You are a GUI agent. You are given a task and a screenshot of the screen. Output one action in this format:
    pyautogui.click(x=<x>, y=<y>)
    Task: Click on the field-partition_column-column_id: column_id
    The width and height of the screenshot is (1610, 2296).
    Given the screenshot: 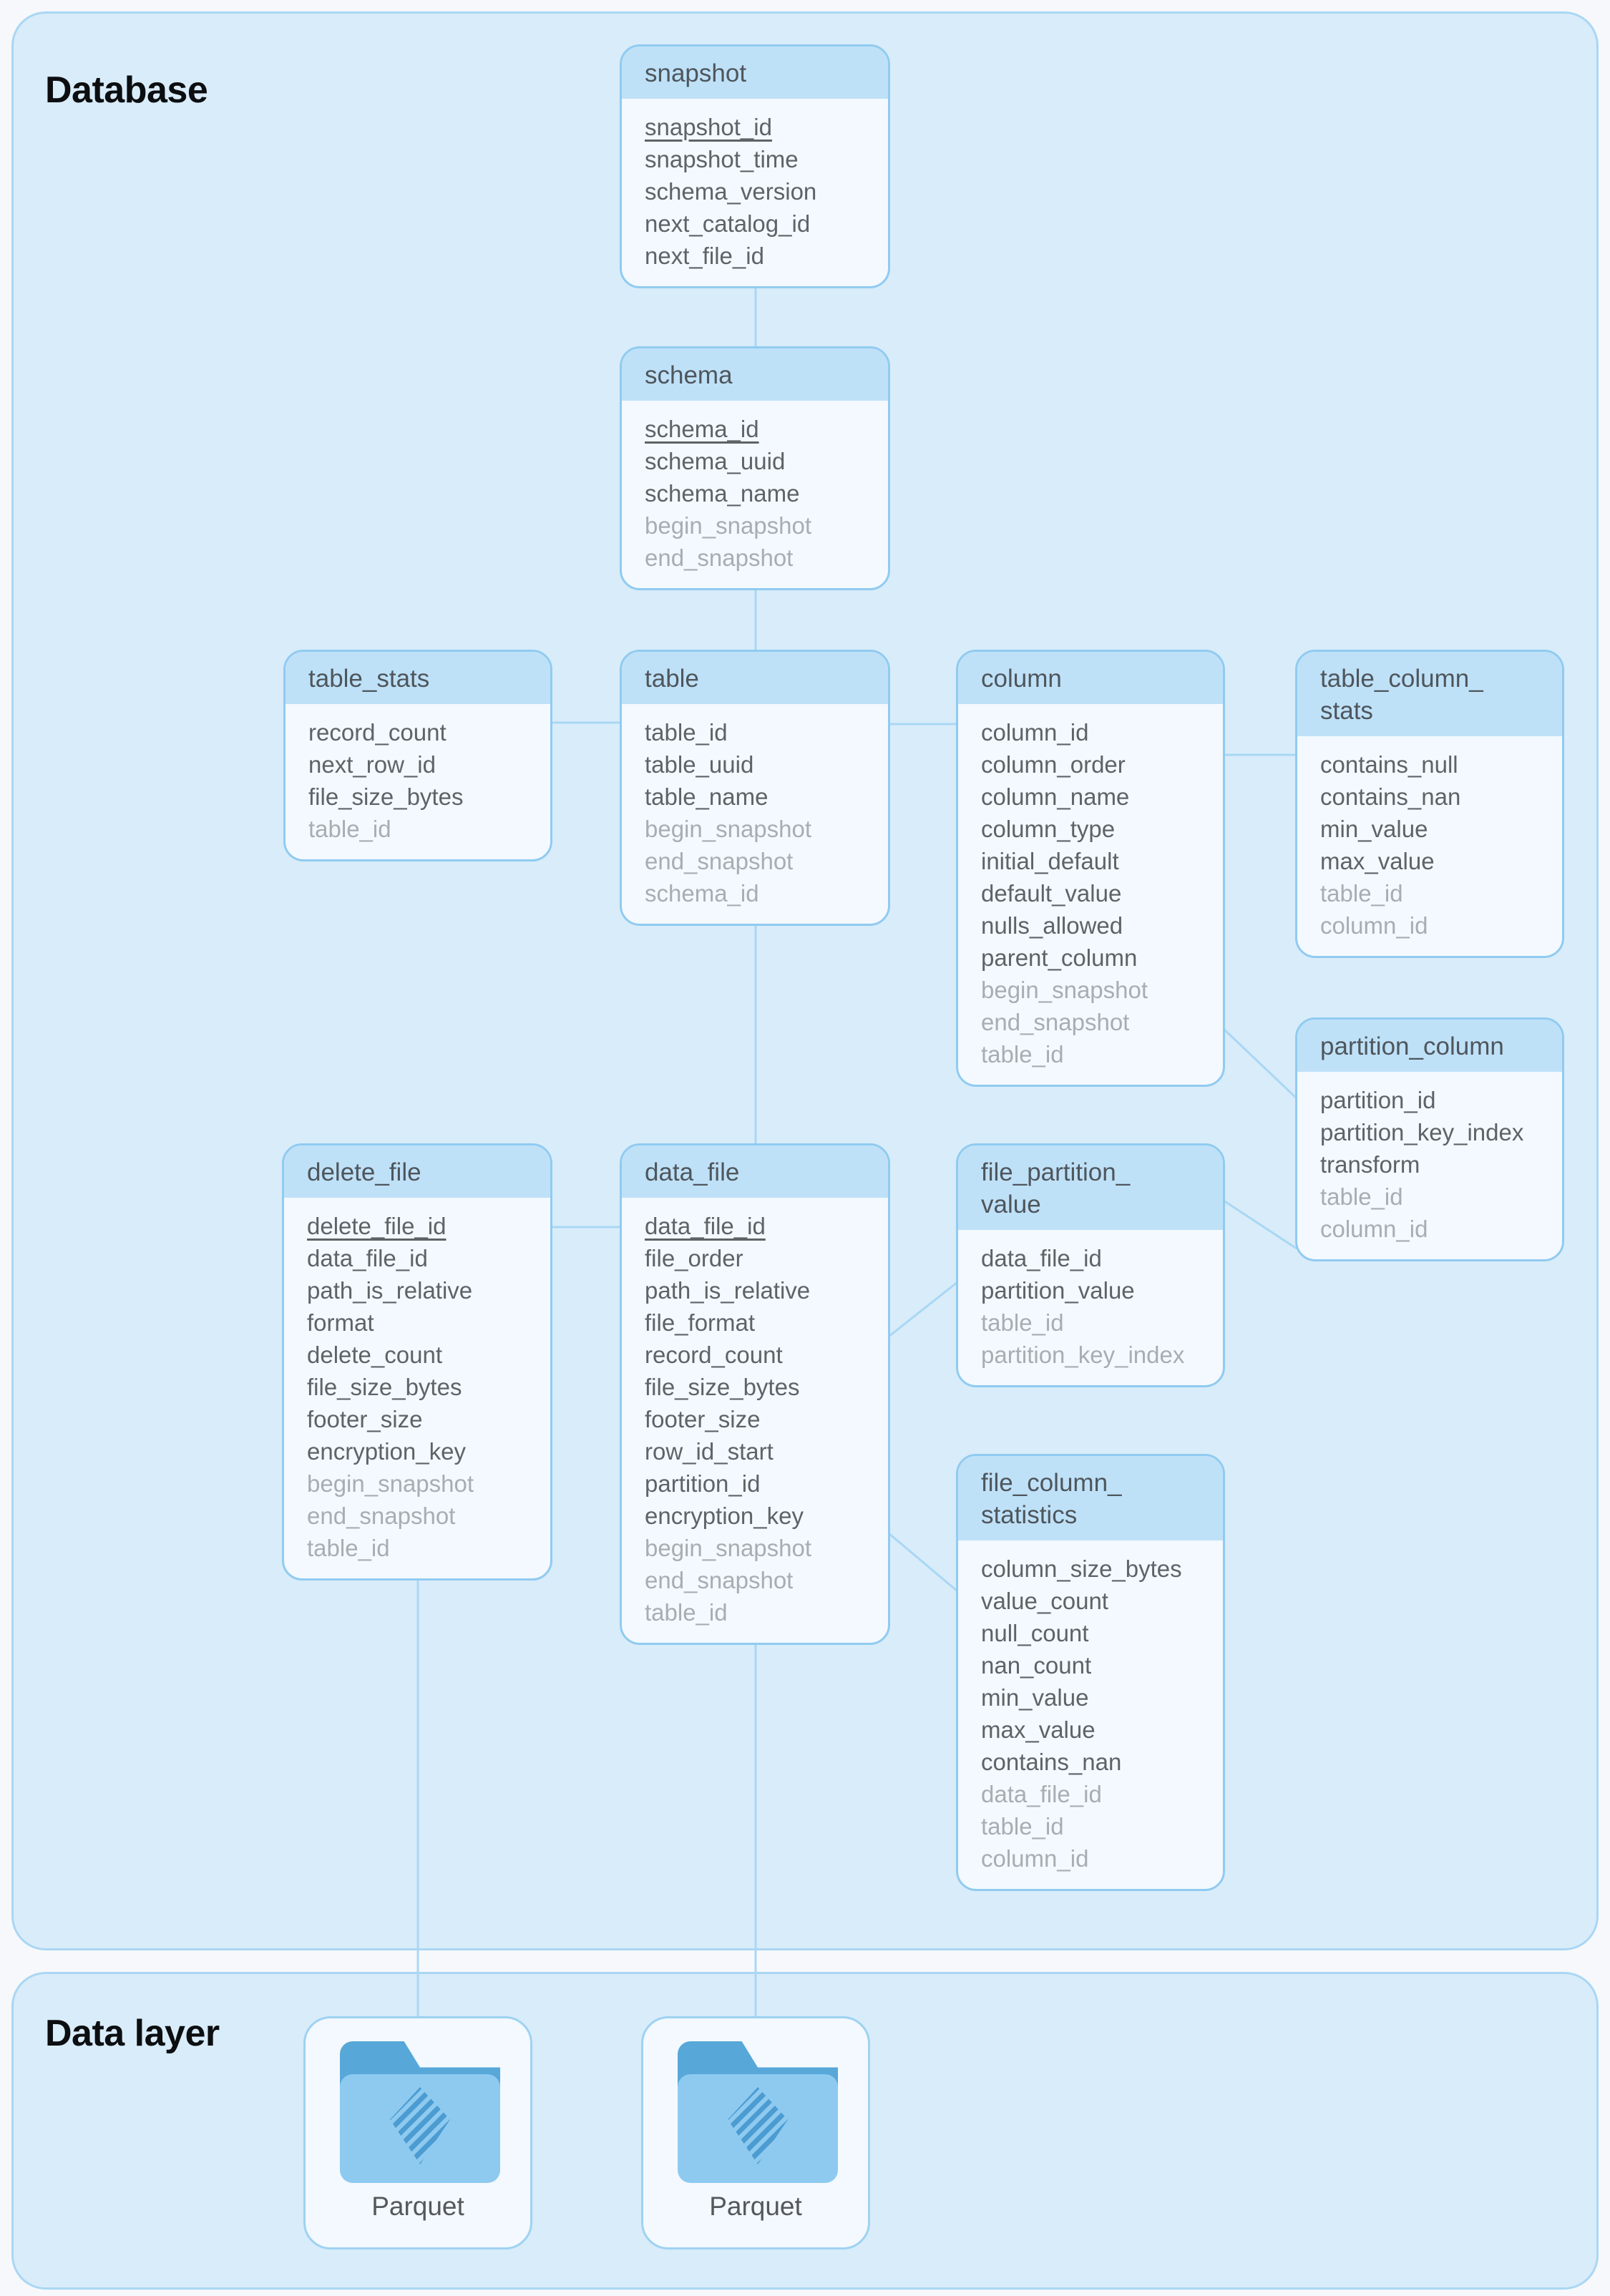 What is the action you would take?
    pyautogui.click(x=1374, y=1229)
    